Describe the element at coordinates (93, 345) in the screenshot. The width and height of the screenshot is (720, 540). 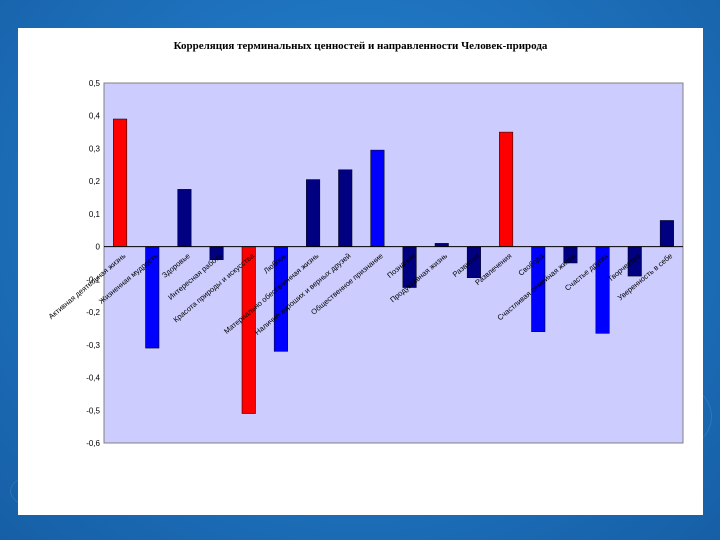
I see `y-tick-label: -0,3` at that location.